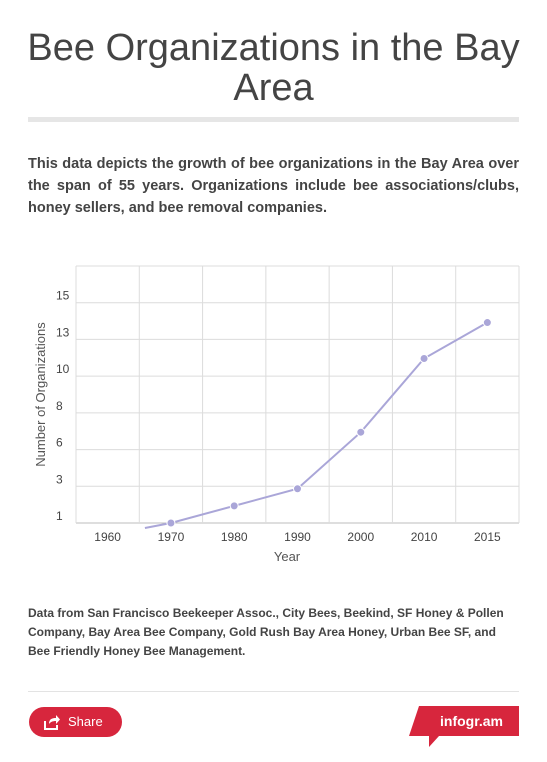 The width and height of the screenshot is (547, 762). What do you see at coordinates (171, 537) in the screenshot?
I see `x-tick-label: 1970` at bounding box center [171, 537].